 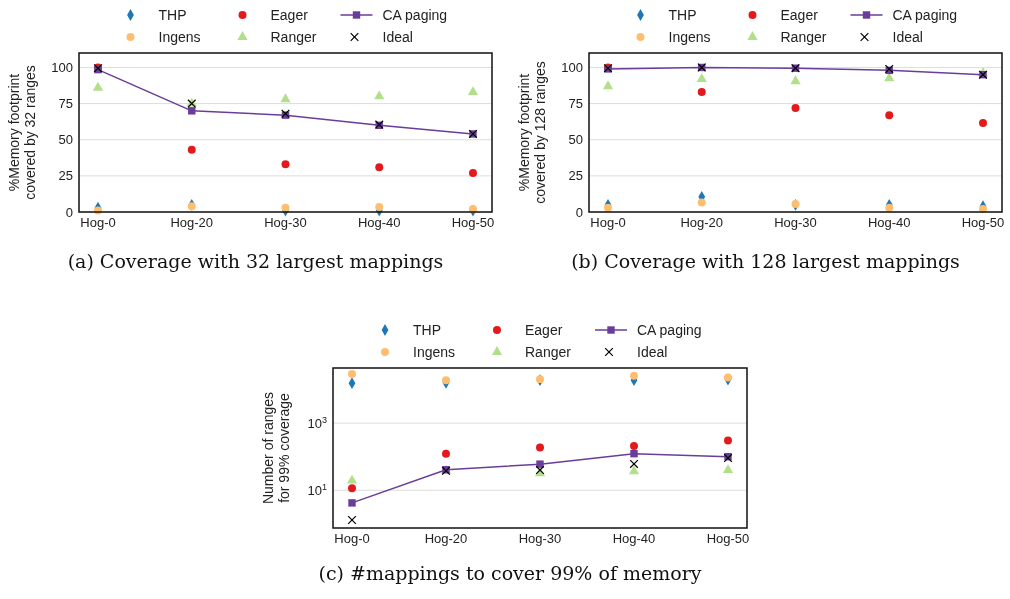 I want to click on y-tick-label: 10$^{1}$, so click(x=317, y=489).